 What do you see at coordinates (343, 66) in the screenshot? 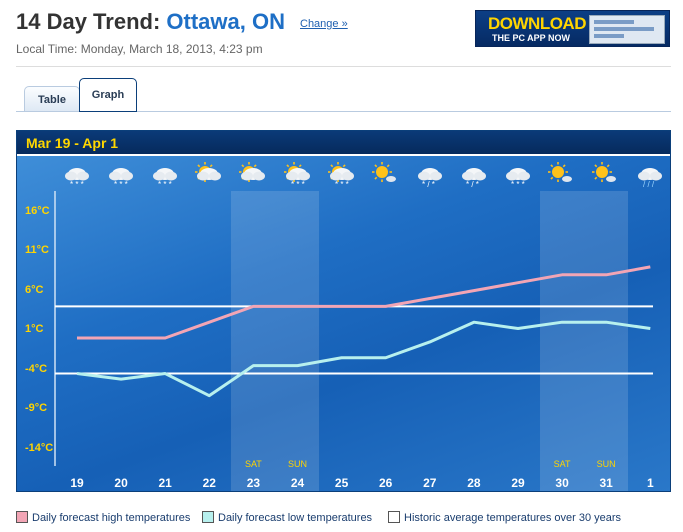
I see `header-divider` at bounding box center [343, 66].